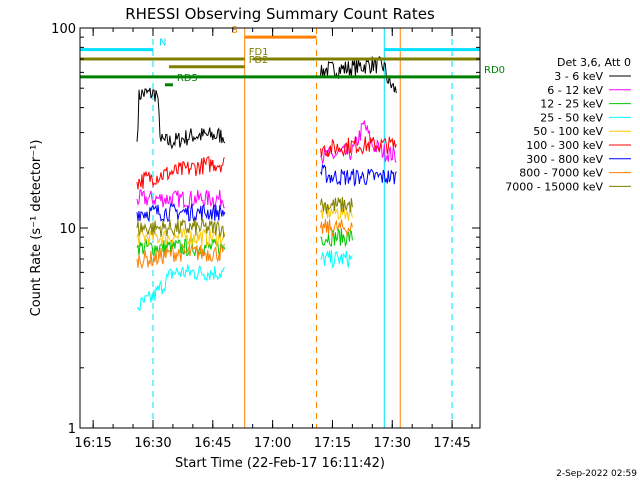 This screenshot has width=640, height=480. What do you see at coordinates (272, 443) in the screenshot?
I see `x-tick-label-3: 17:00` at bounding box center [272, 443].